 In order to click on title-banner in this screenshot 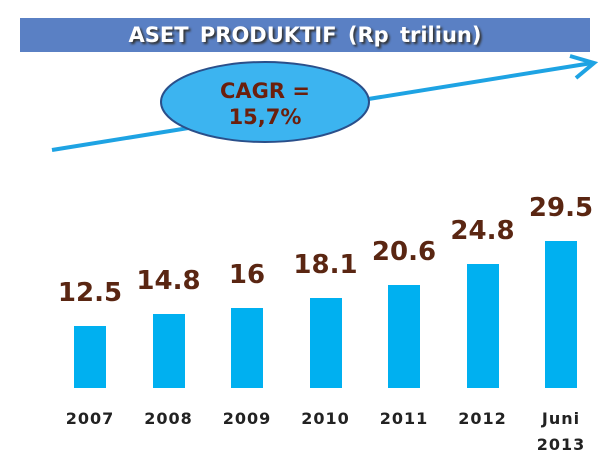, I will do `click(305, 35)`.